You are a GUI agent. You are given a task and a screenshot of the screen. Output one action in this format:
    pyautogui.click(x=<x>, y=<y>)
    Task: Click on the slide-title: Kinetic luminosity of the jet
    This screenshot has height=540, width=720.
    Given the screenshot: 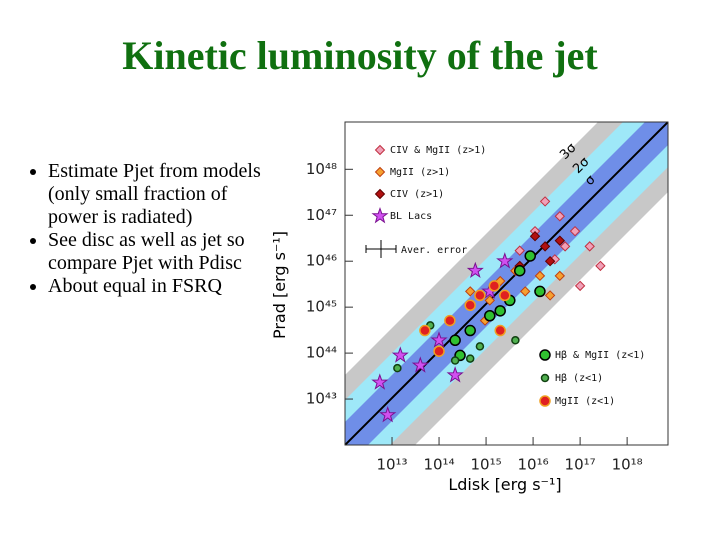 What is the action you would take?
    pyautogui.click(x=360, y=55)
    